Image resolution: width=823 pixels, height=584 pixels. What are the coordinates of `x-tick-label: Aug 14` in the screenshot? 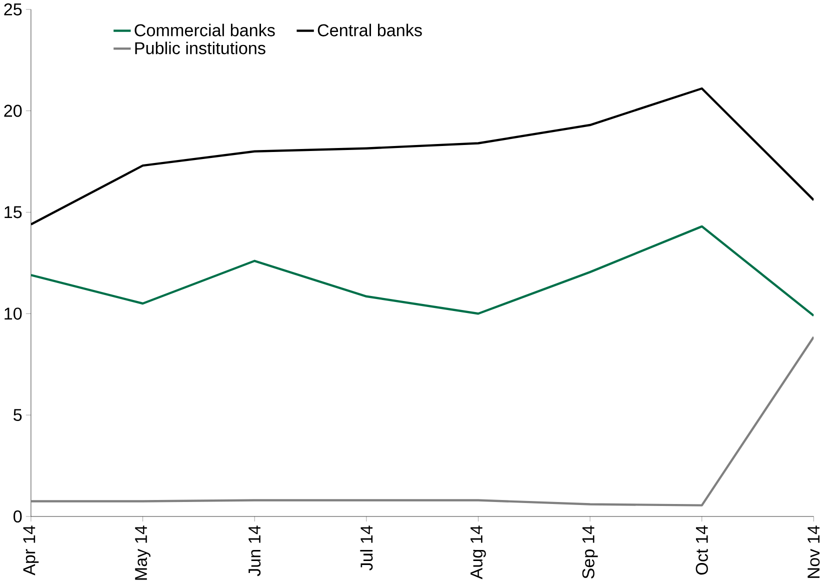 It's located at (478, 552).